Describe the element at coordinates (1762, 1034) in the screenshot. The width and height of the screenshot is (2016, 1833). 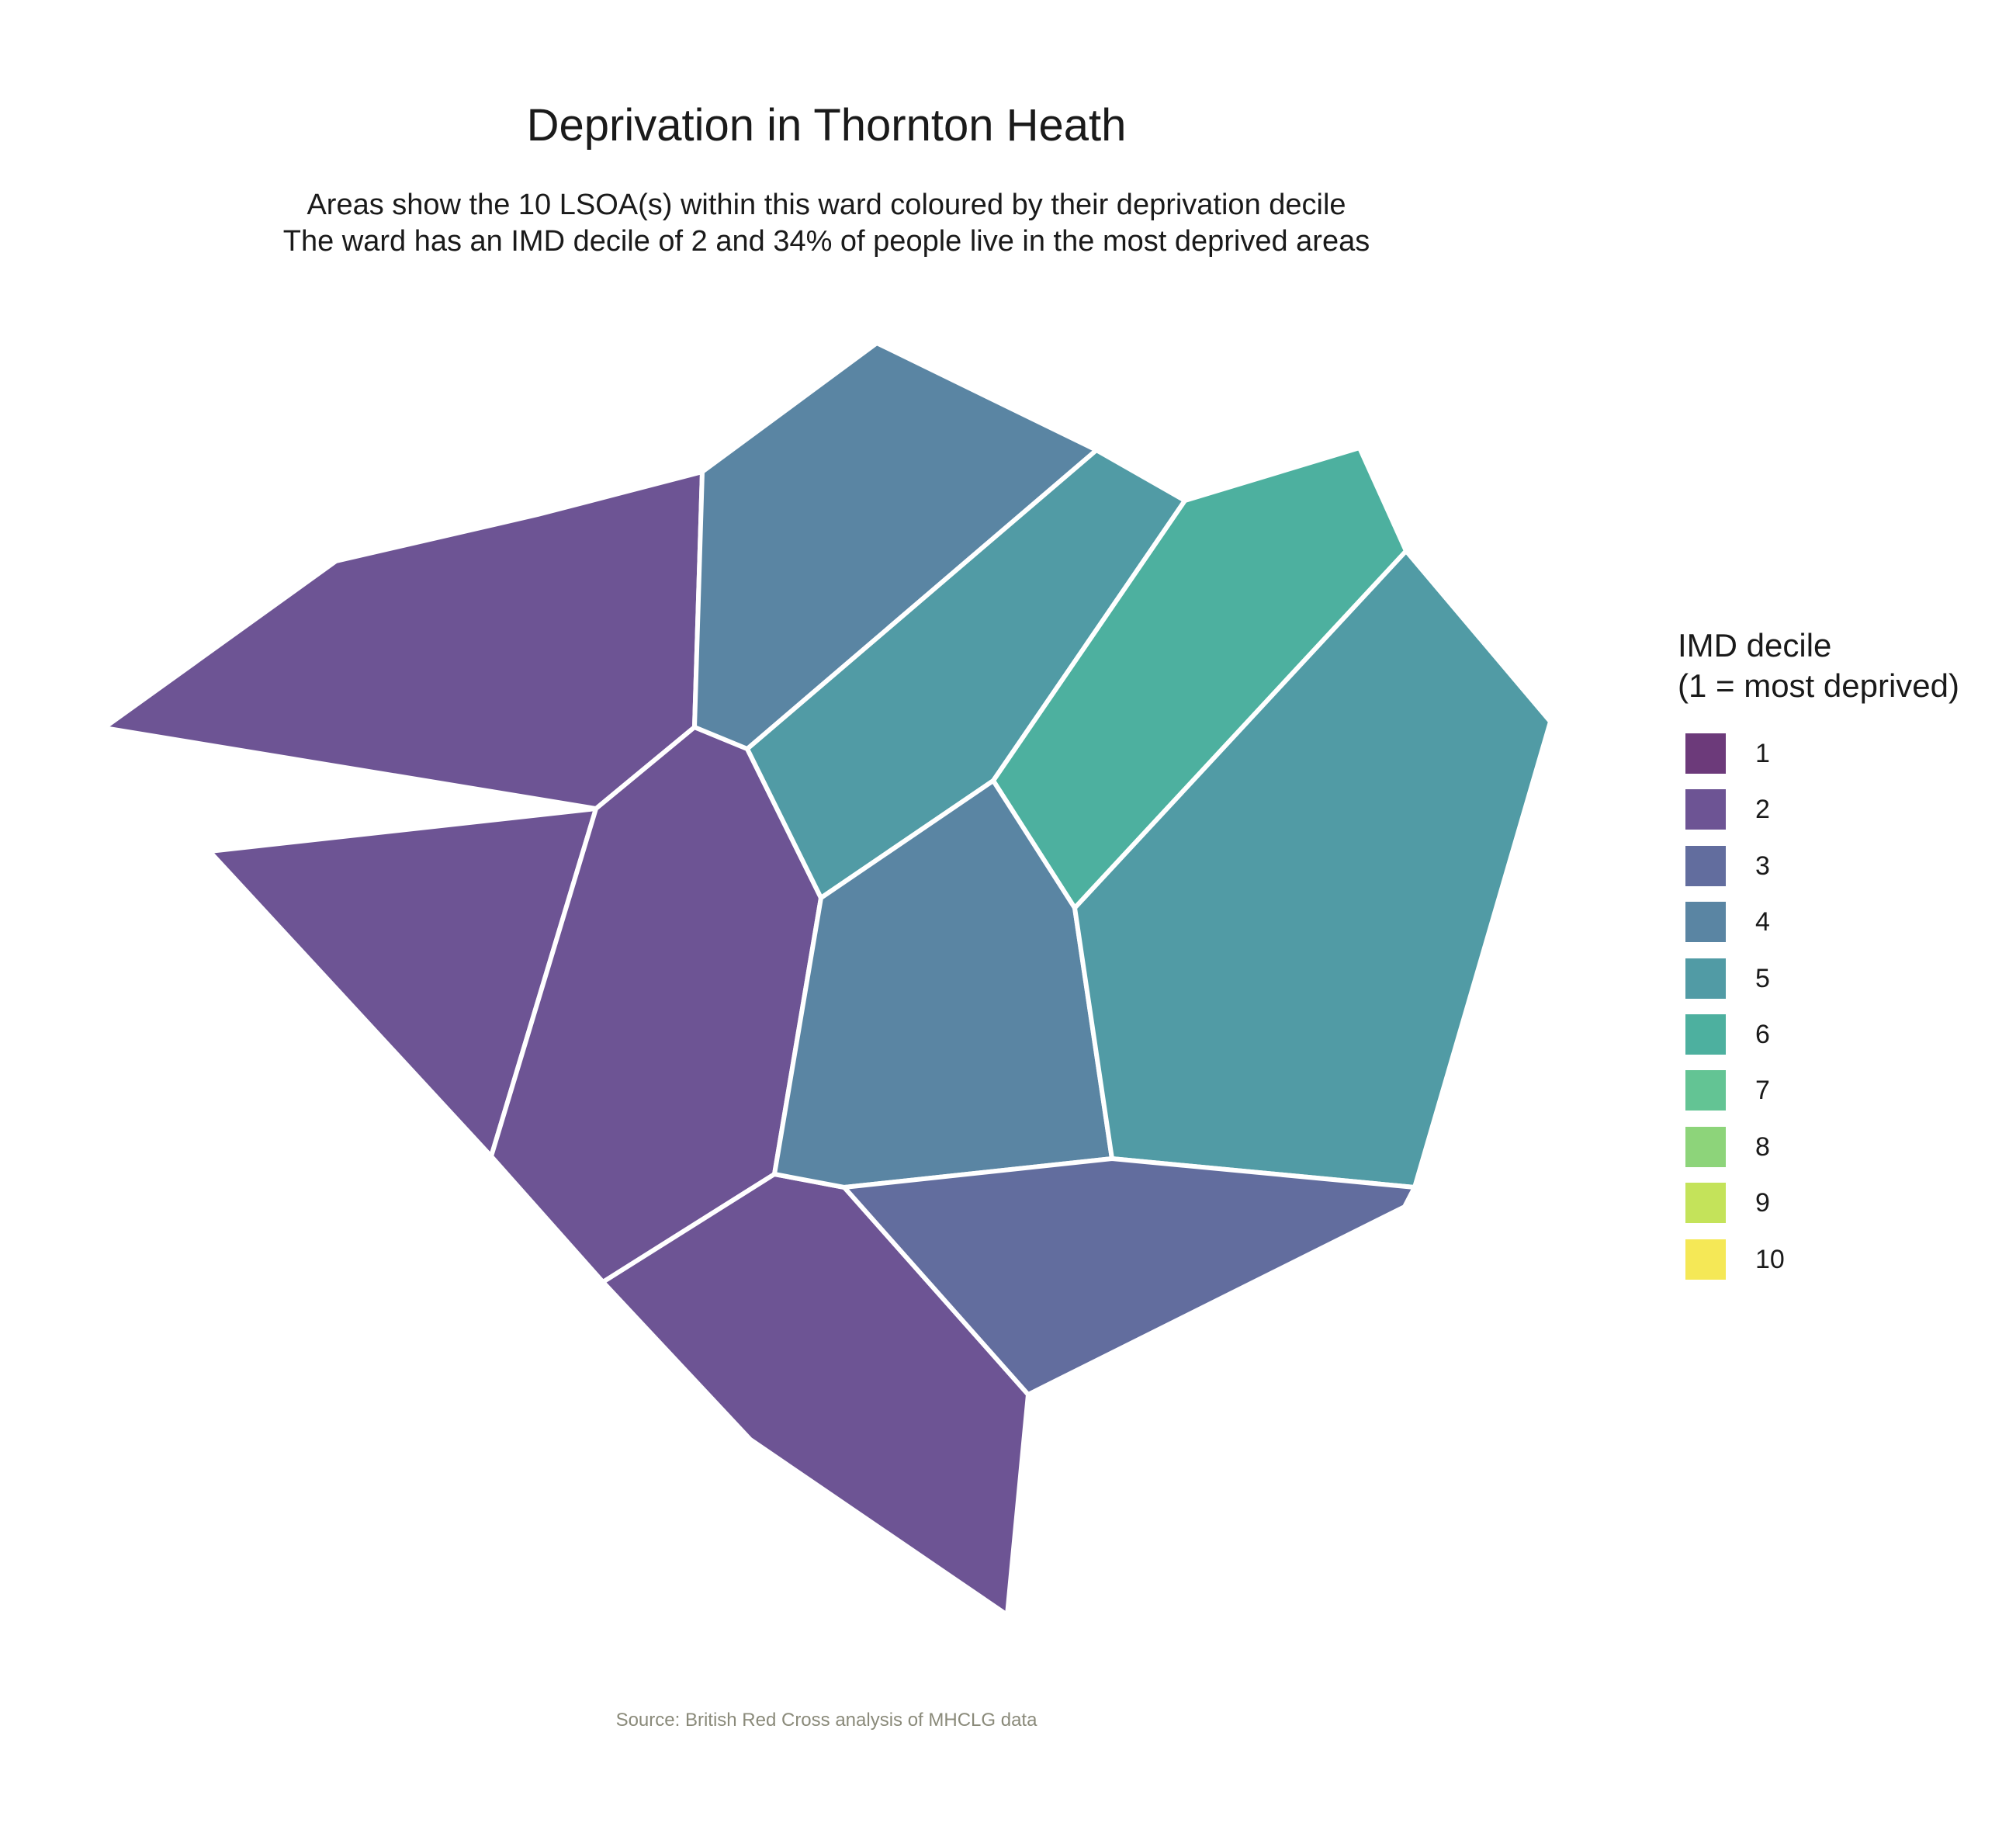
I see `legend-label-6: 6` at that location.